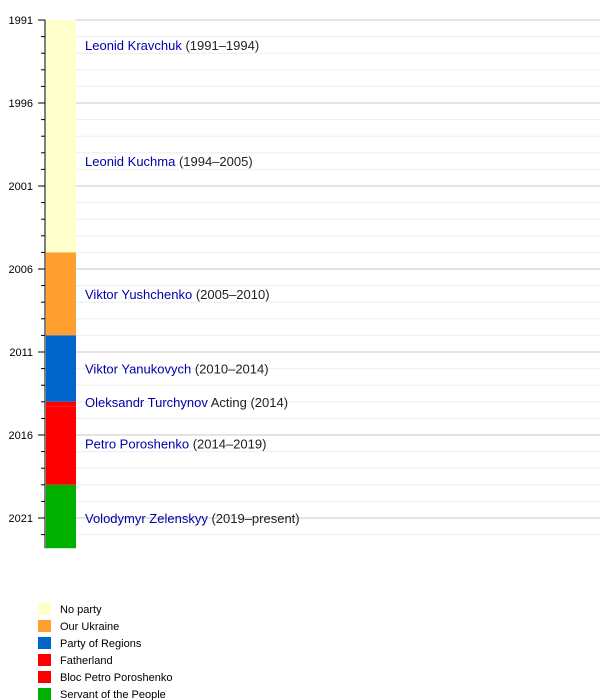 The image size is (600, 700). What do you see at coordinates (213, 161) in the screenshot?
I see `term-years: (1994–2005)` at bounding box center [213, 161].